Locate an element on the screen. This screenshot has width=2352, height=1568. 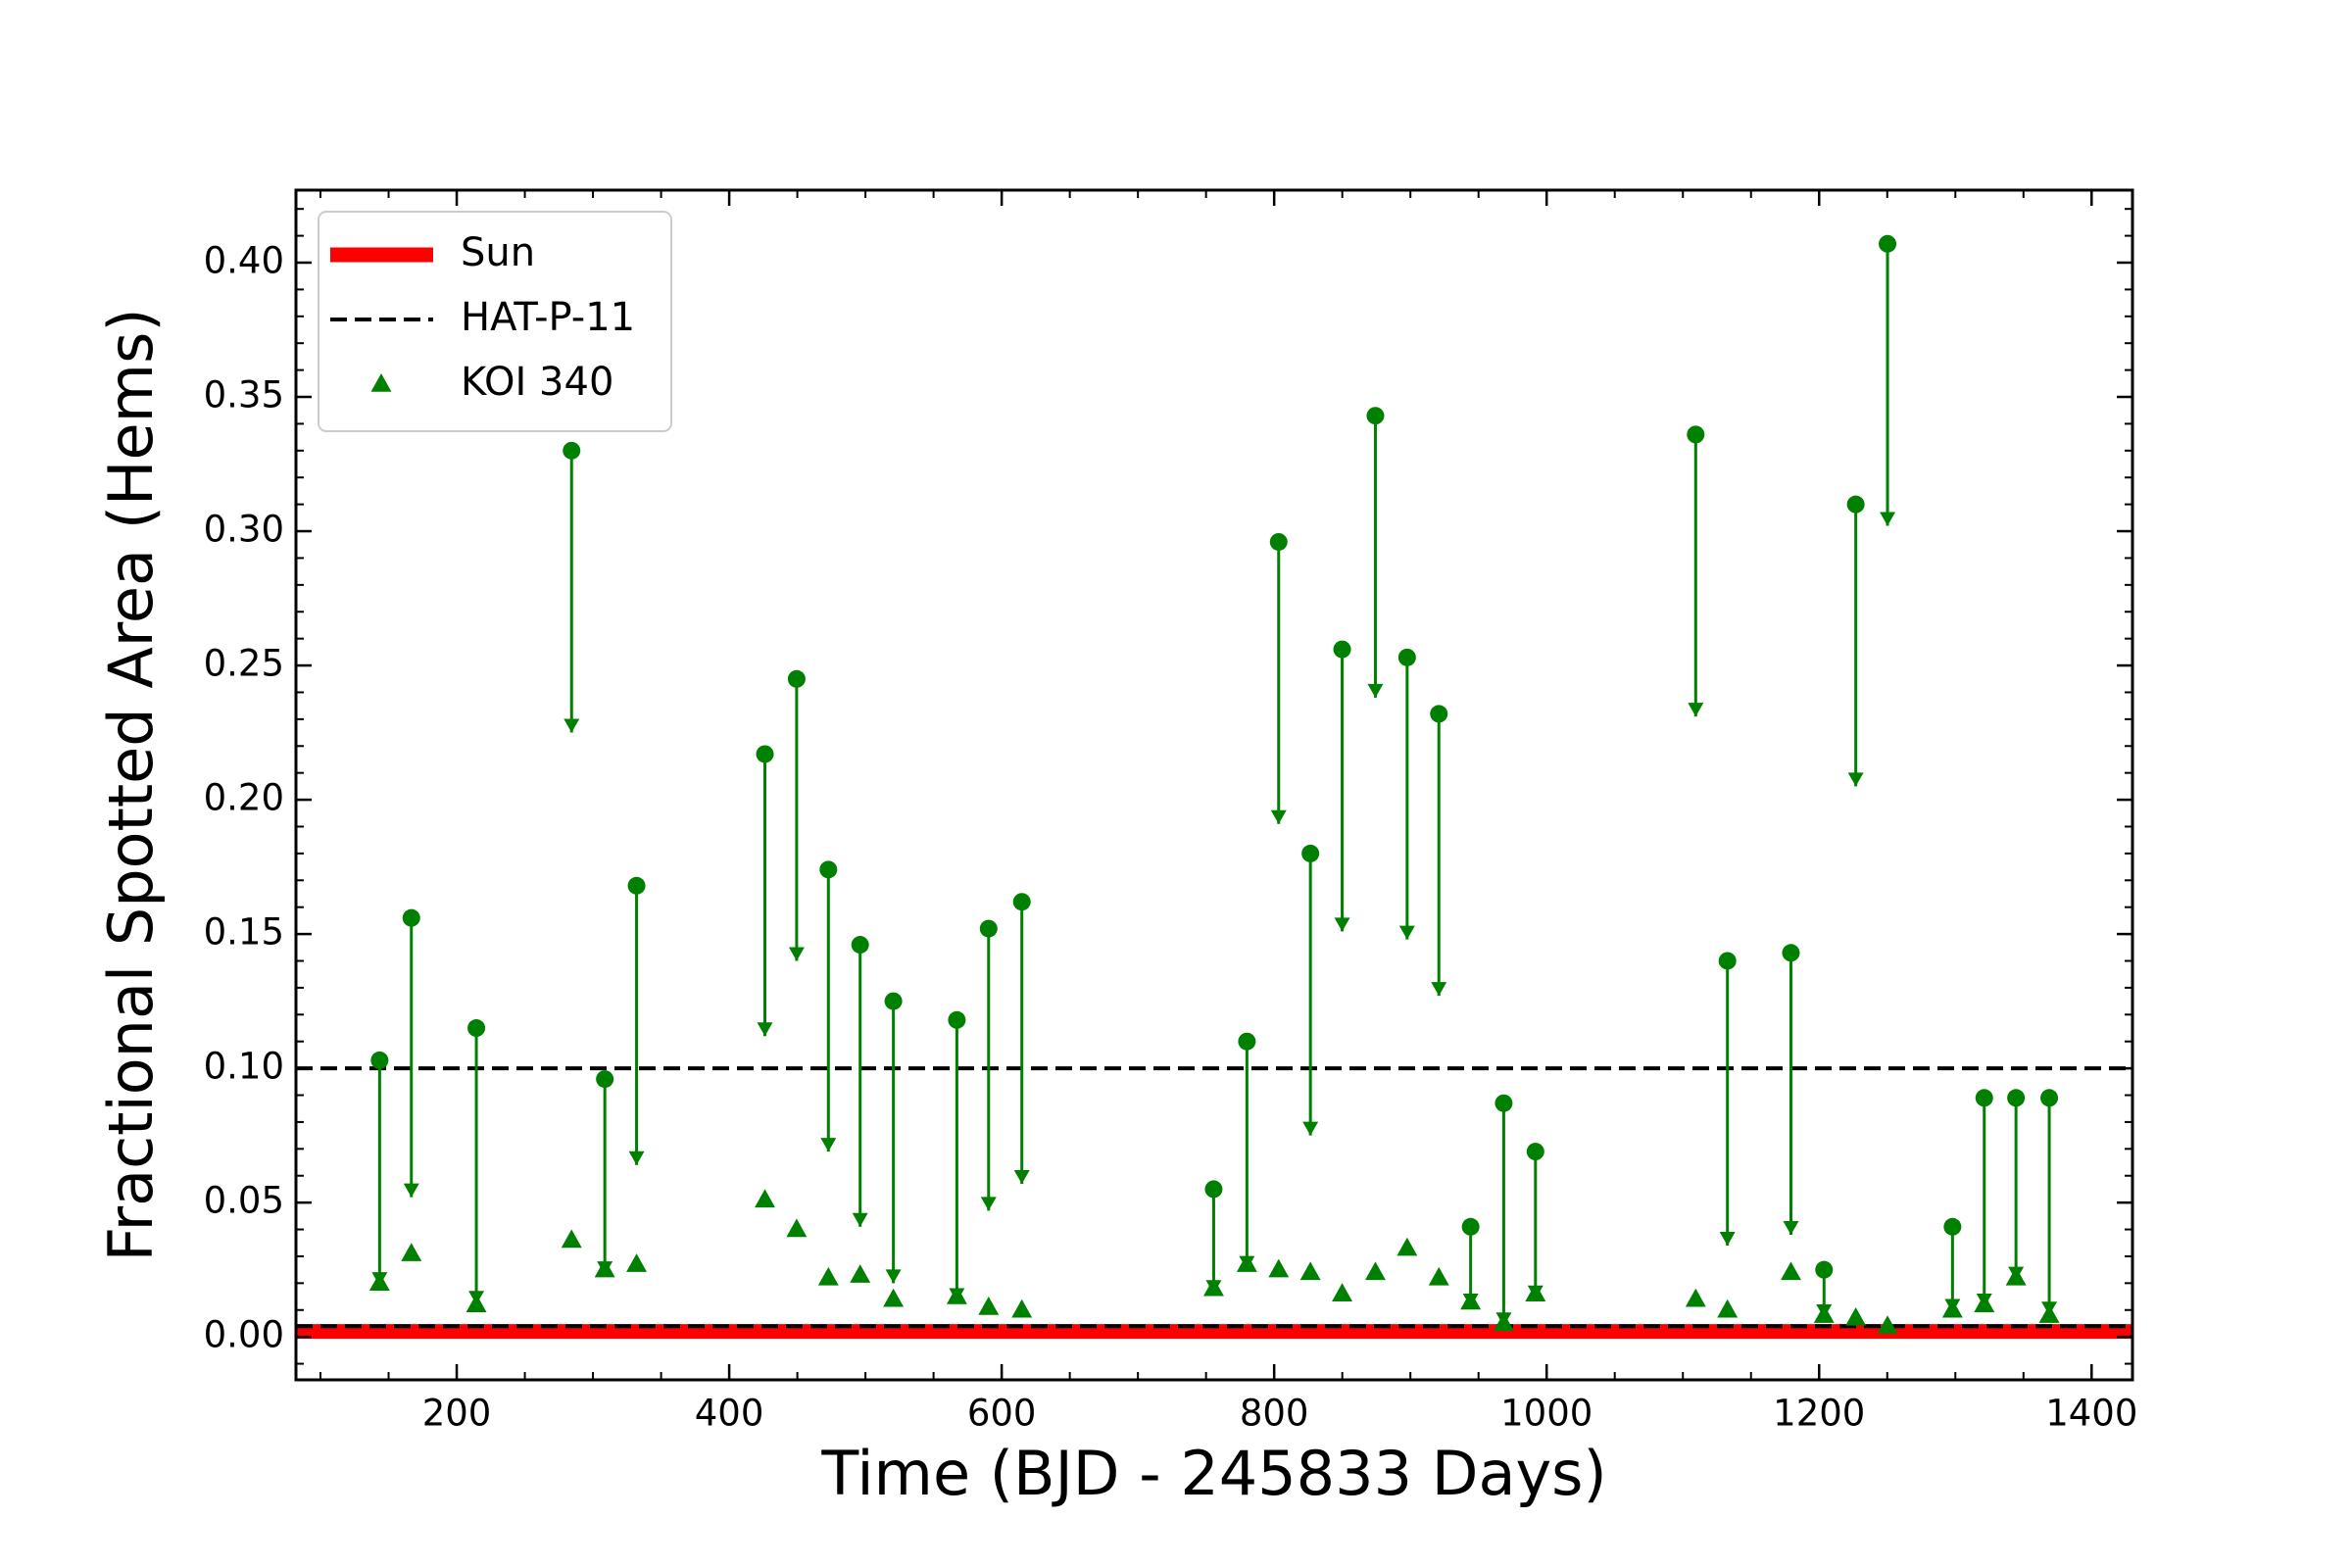
x-axis-label: Time (BJD - 245833 Days) is located at coordinates (1213, 1473).